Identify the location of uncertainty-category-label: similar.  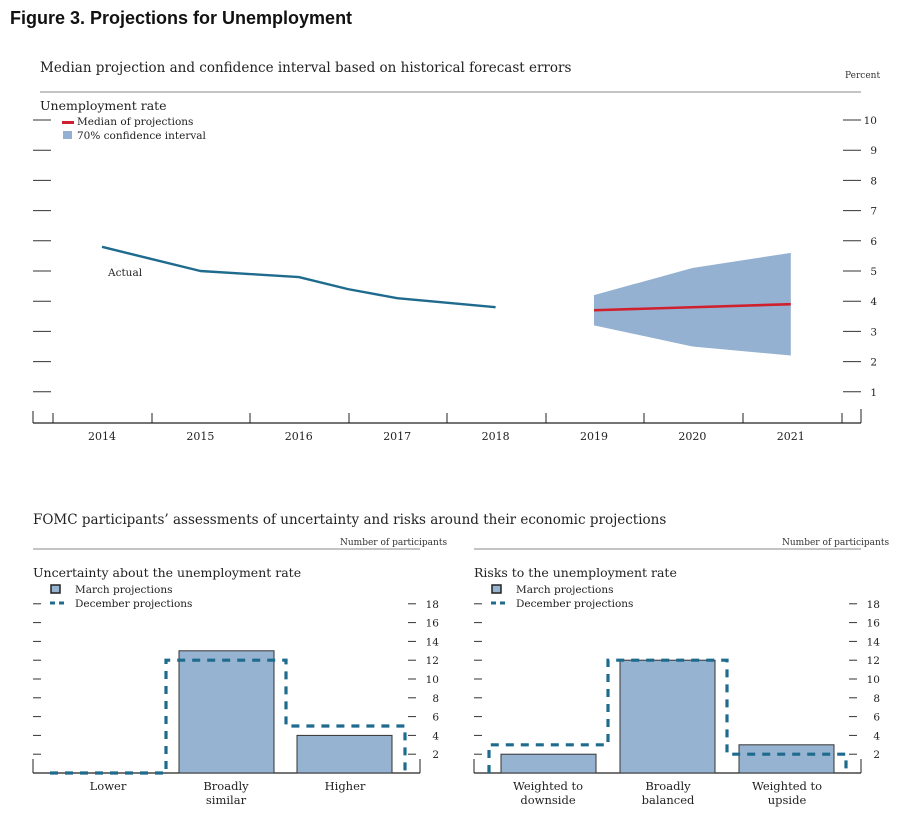
(226, 800).